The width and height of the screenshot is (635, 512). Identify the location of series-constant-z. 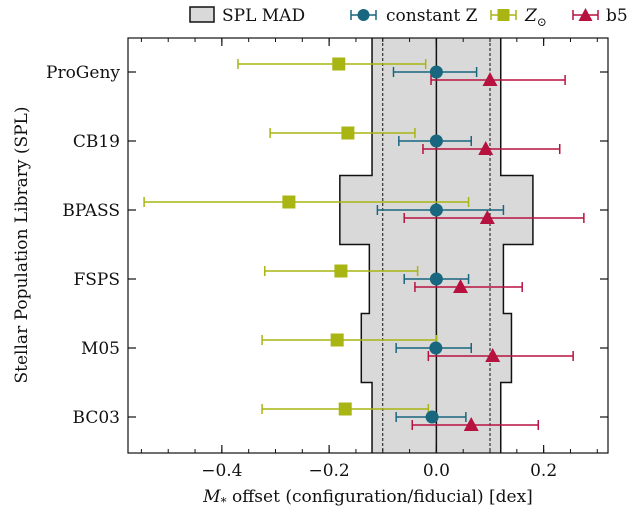
(440, 244).